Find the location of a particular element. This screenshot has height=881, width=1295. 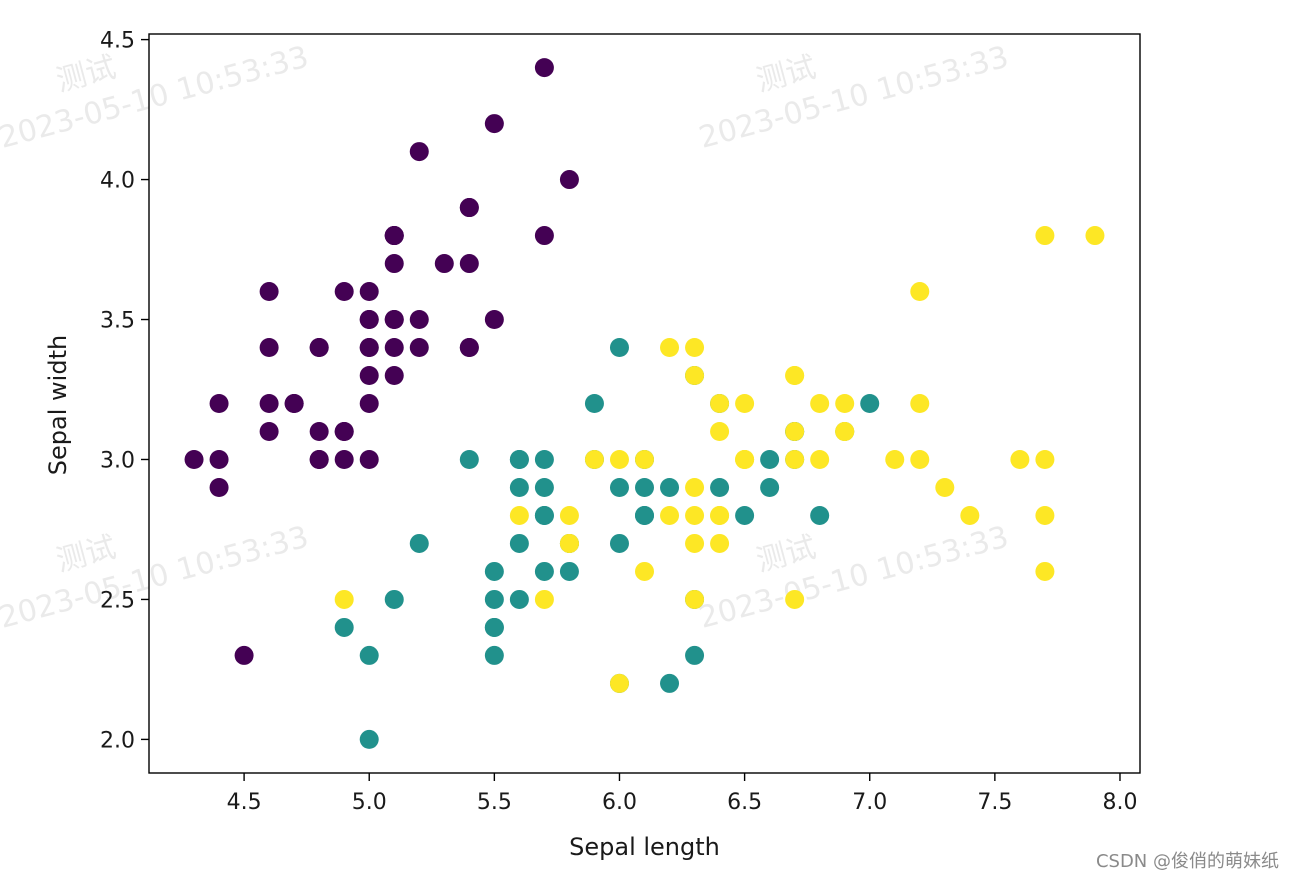

y-axis-label: Sepal width is located at coordinates (58, 405).